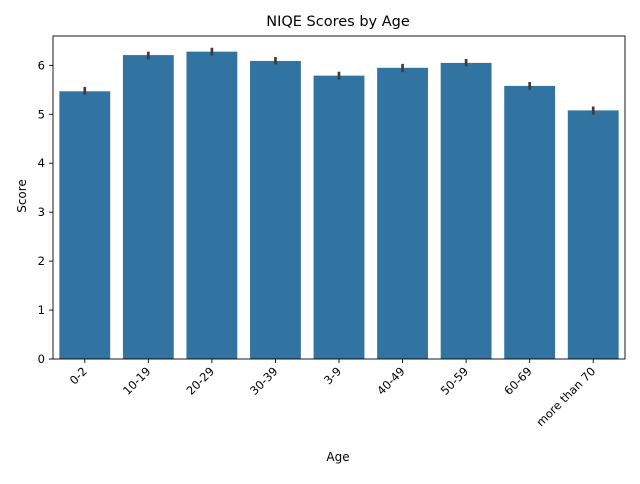  I want to click on x-axis-label: Age, so click(337, 457).